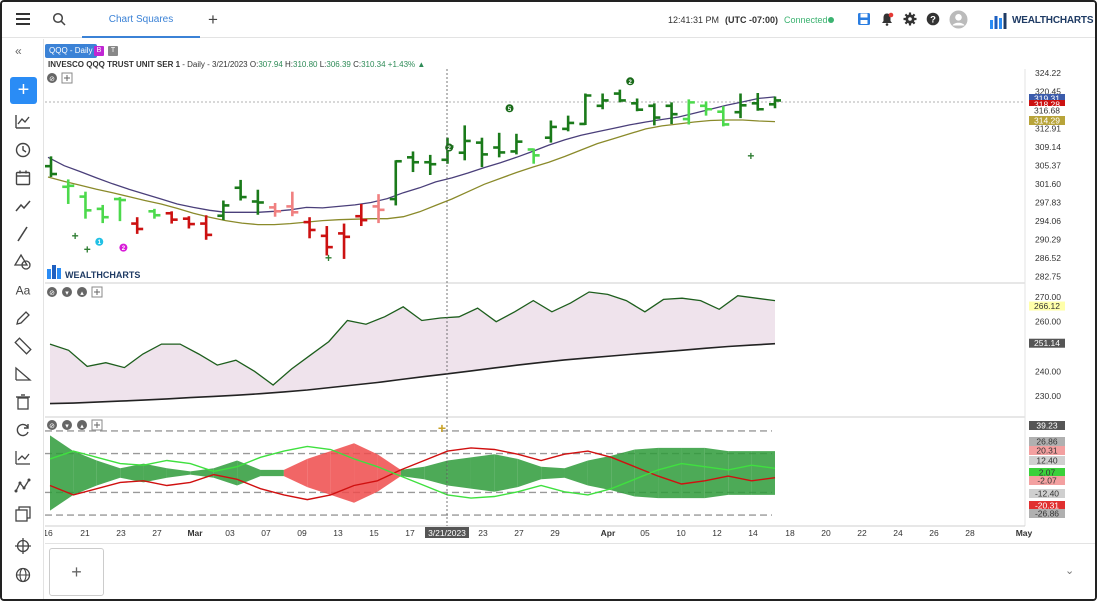 The width and height of the screenshot is (1097, 601). Describe the element at coordinates (1048, 221) in the screenshot. I see `price-axis-tick: 294.06` at that location.